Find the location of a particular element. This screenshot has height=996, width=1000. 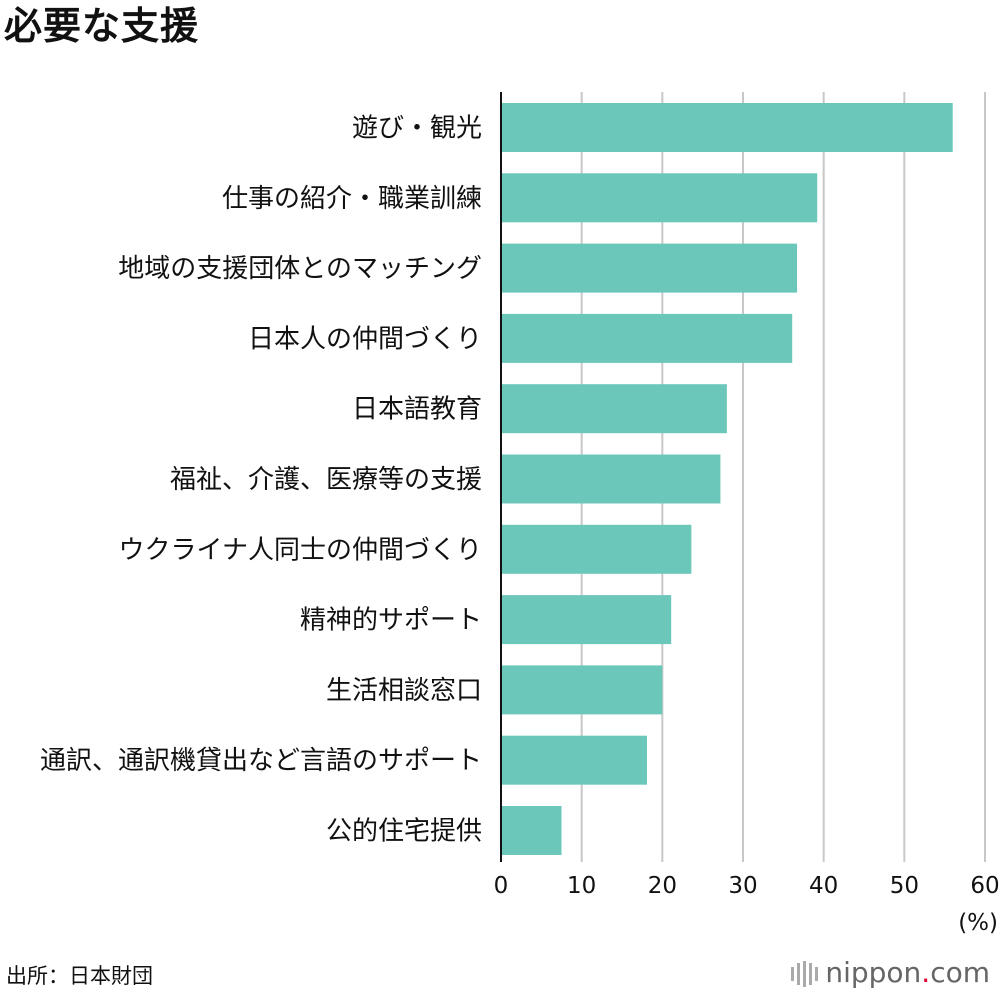

x-axis-unit-label: (%) is located at coordinates (978, 923).